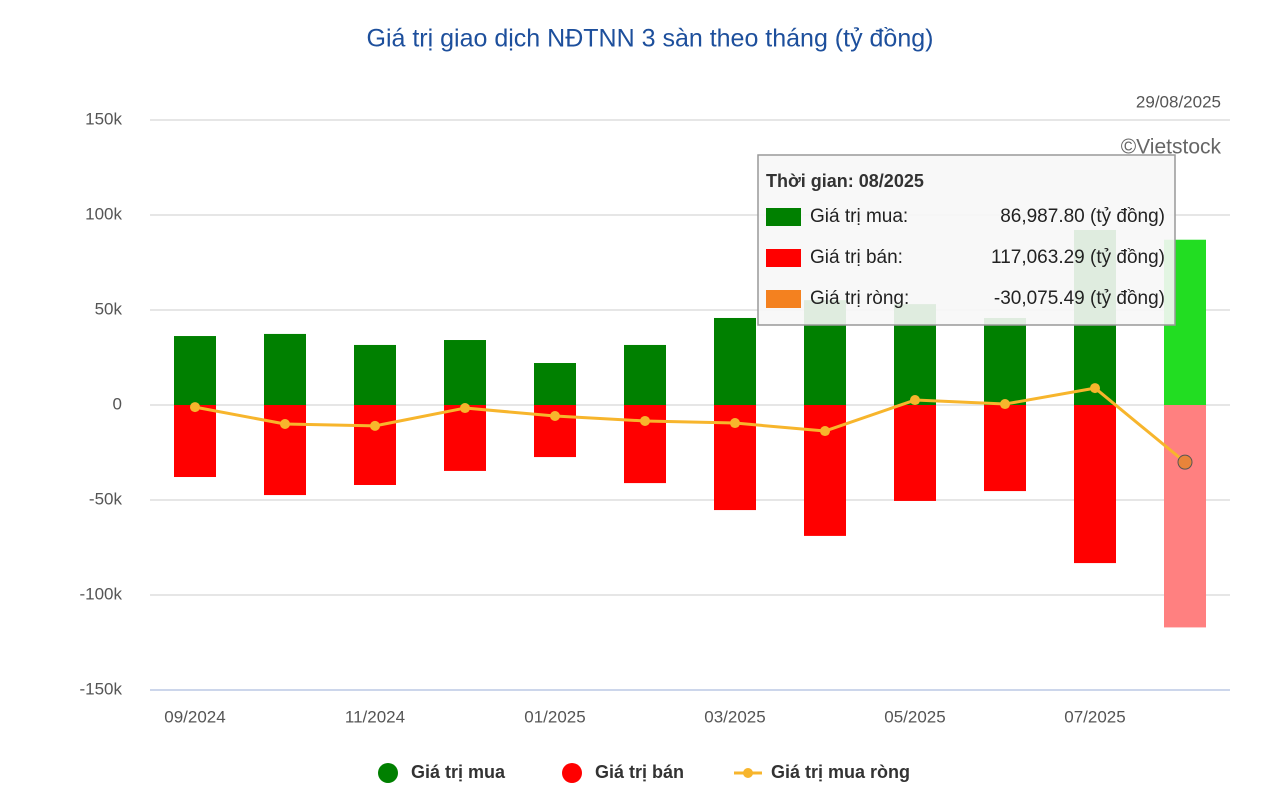 This screenshot has width=1280, height=805. What do you see at coordinates (1078, 257) in the screenshot?
I see `tooltip-value: 117,063.29 (tỷ đồng)` at bounding box center [1078, 257].